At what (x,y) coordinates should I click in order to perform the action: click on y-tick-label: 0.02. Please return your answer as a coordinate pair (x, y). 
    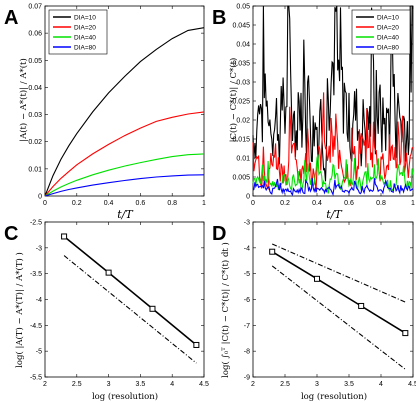
    Looking at the image, I should click on (35, 142).